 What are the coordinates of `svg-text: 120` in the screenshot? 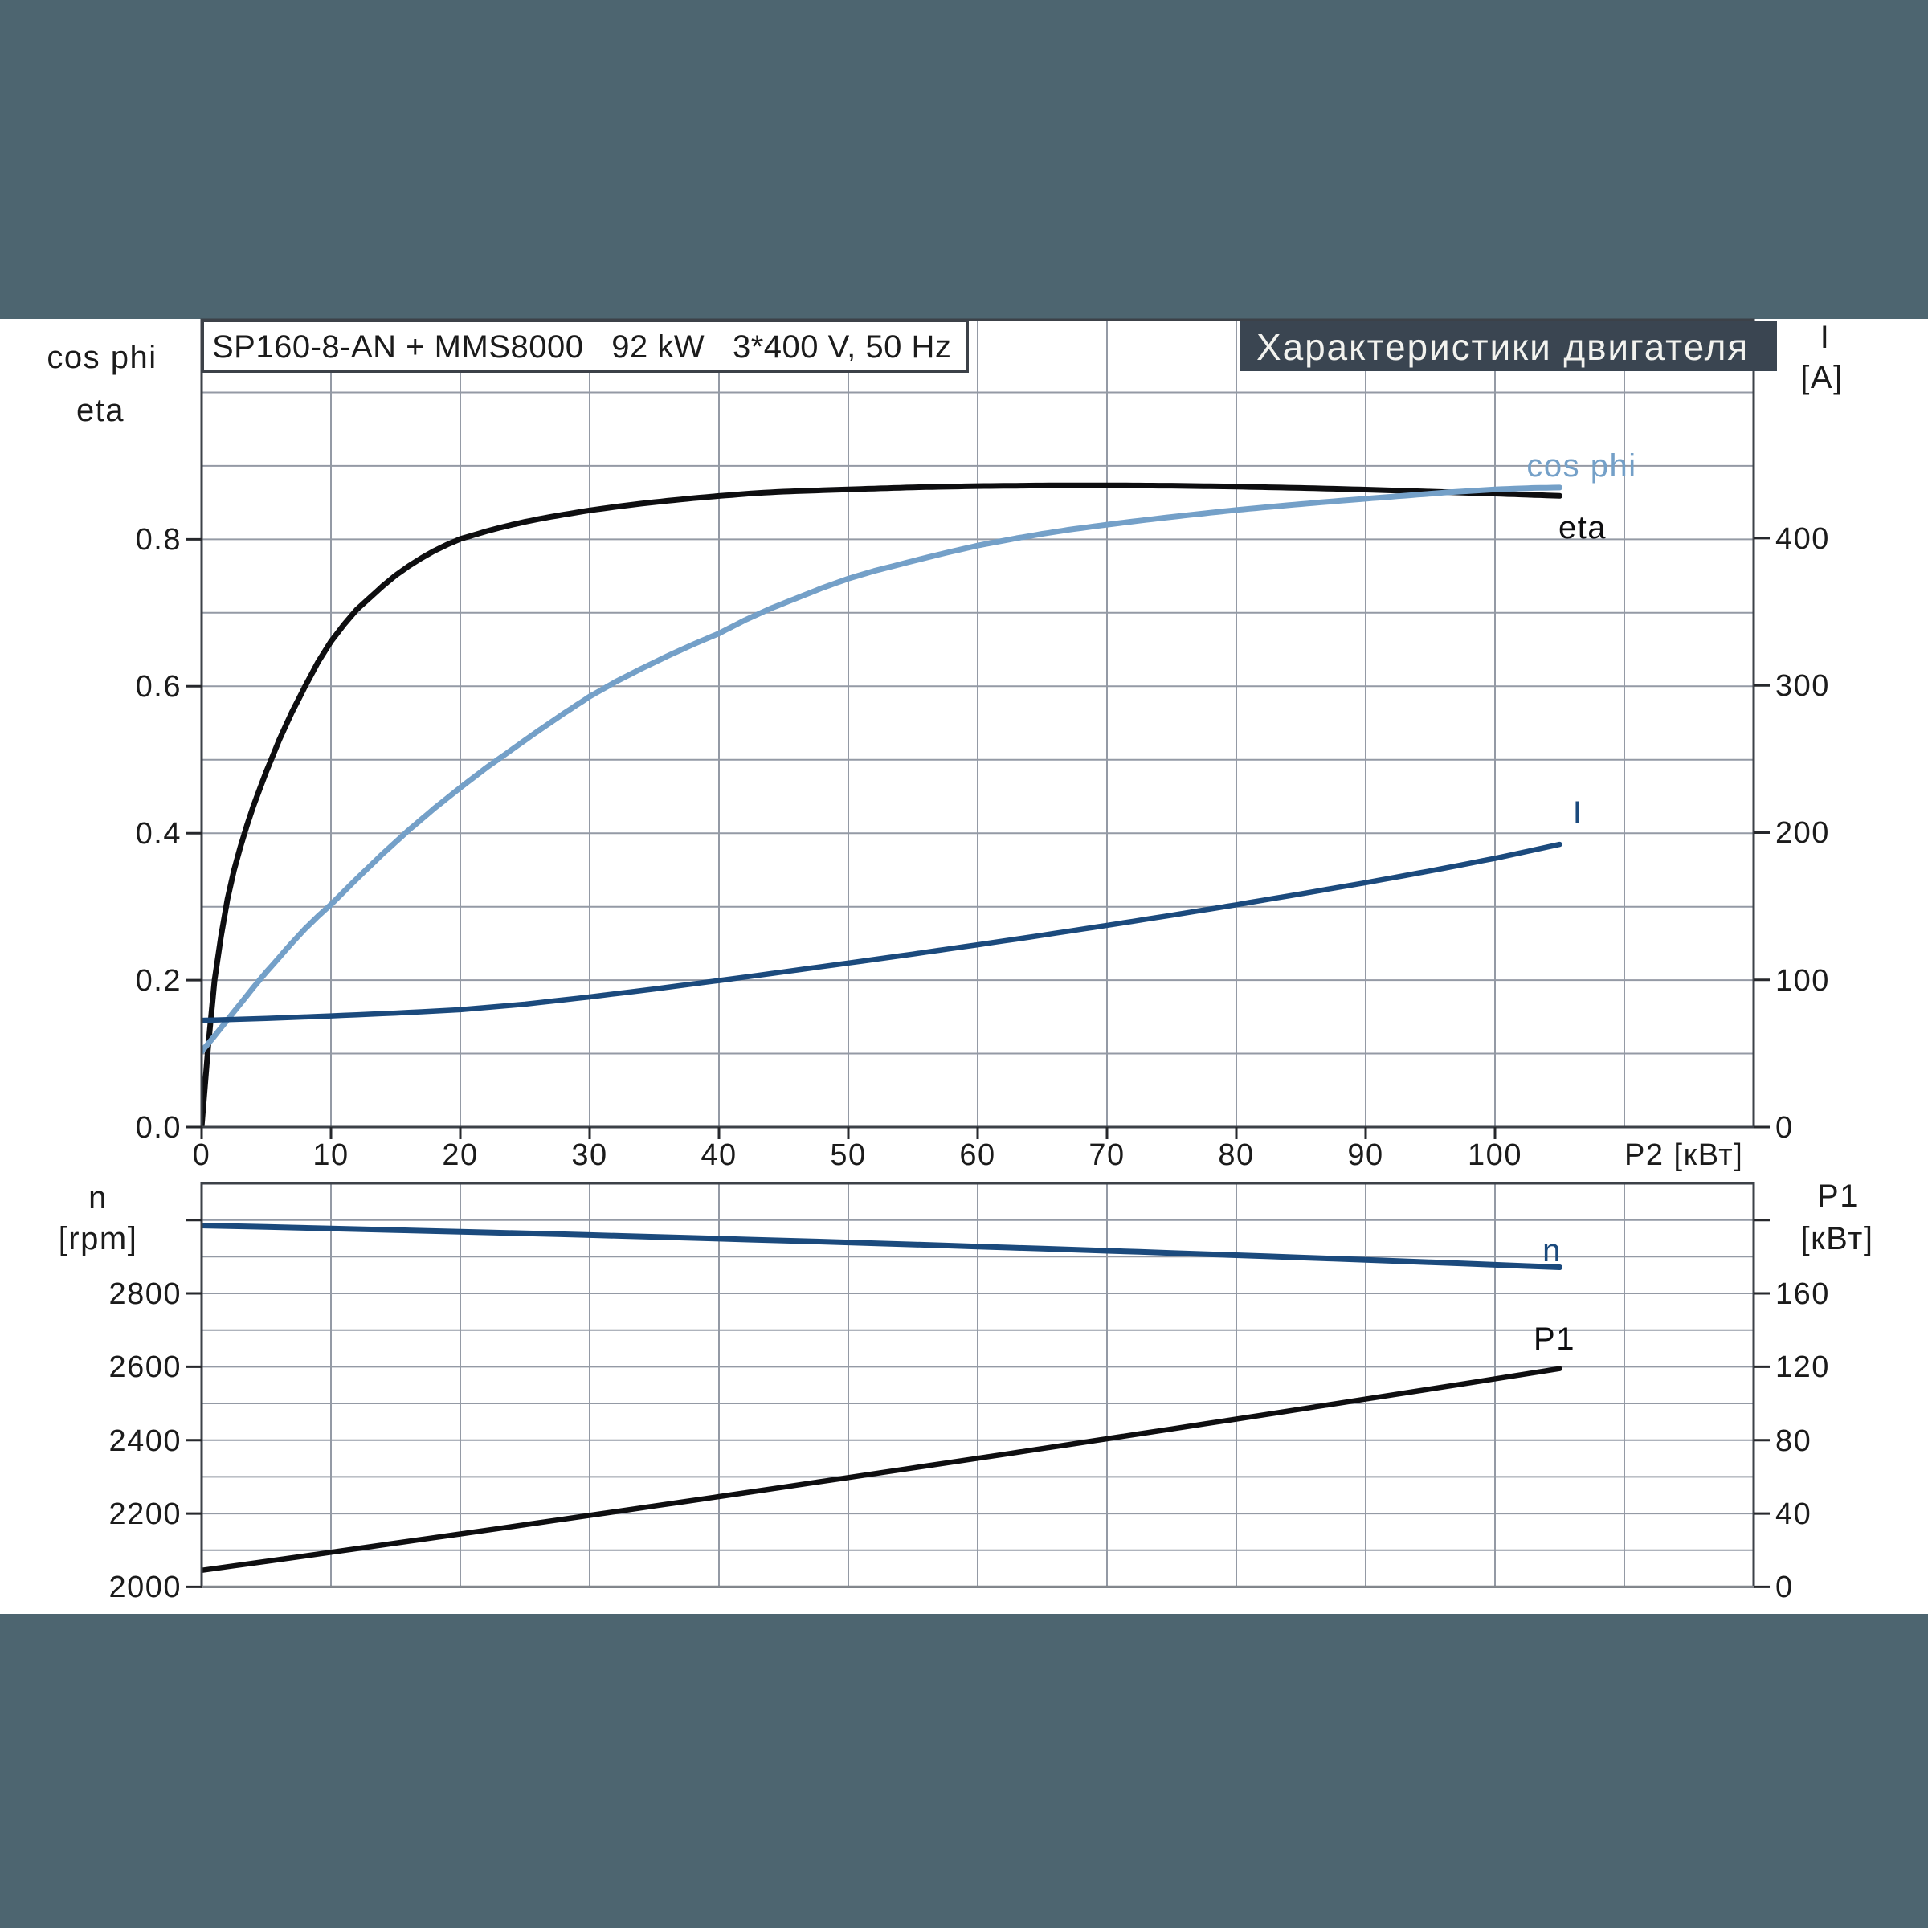 It's located at (1802, 1367).